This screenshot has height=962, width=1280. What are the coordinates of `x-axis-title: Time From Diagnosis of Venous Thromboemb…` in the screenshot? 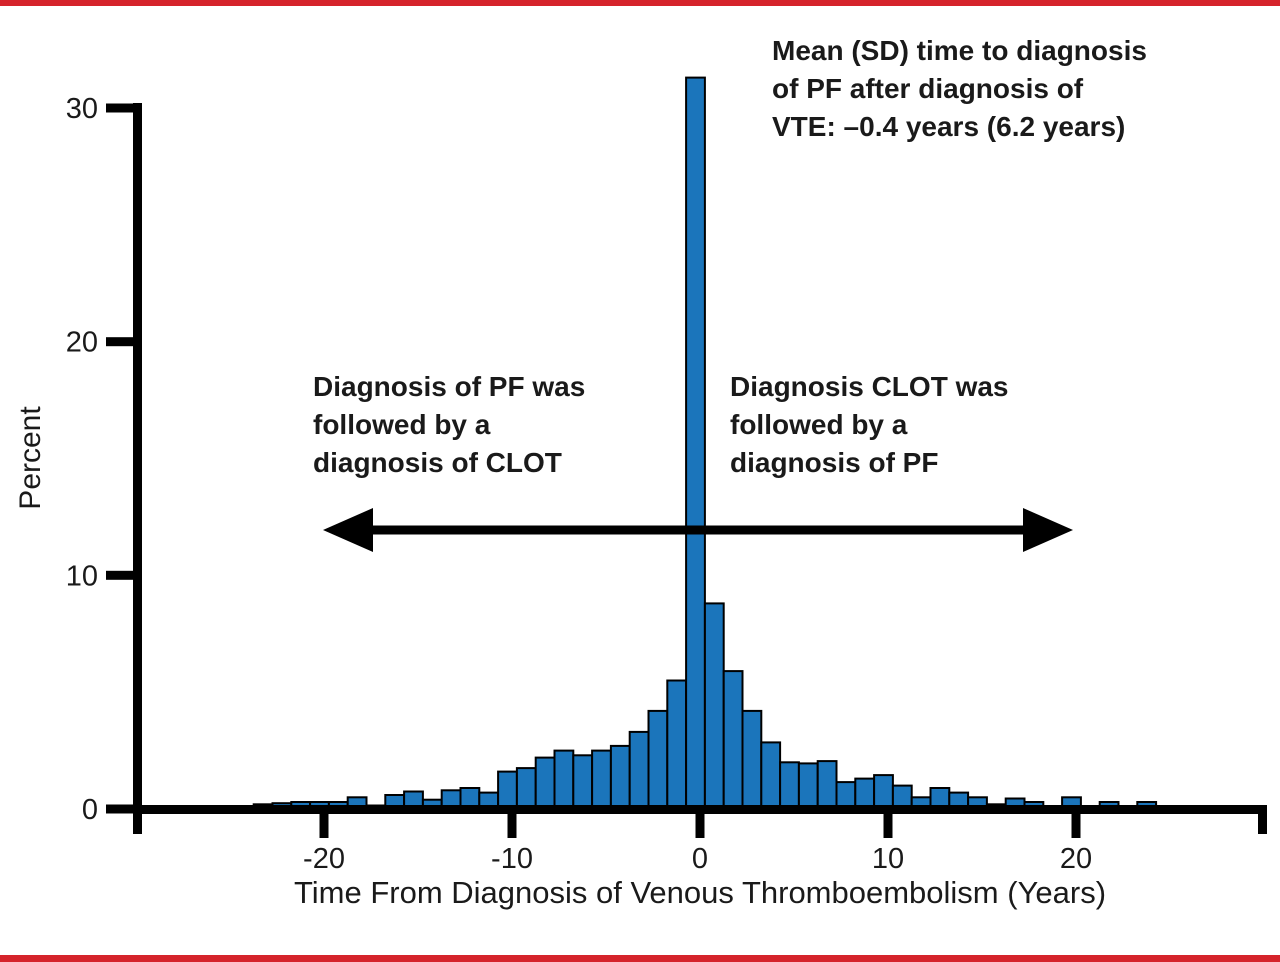 It's located at (700, 892).